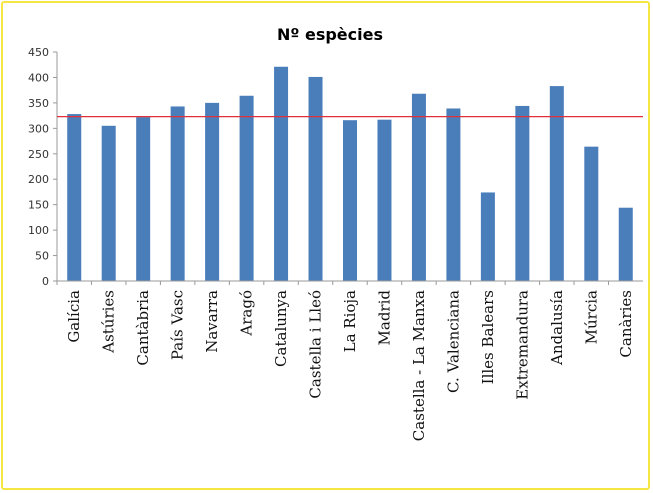 This screenshot has width=653, height=493. What do you see at coordinates (38, 154) in the screenshot?
I see `y-tick-label: 250` at bounding box center [38, 154].